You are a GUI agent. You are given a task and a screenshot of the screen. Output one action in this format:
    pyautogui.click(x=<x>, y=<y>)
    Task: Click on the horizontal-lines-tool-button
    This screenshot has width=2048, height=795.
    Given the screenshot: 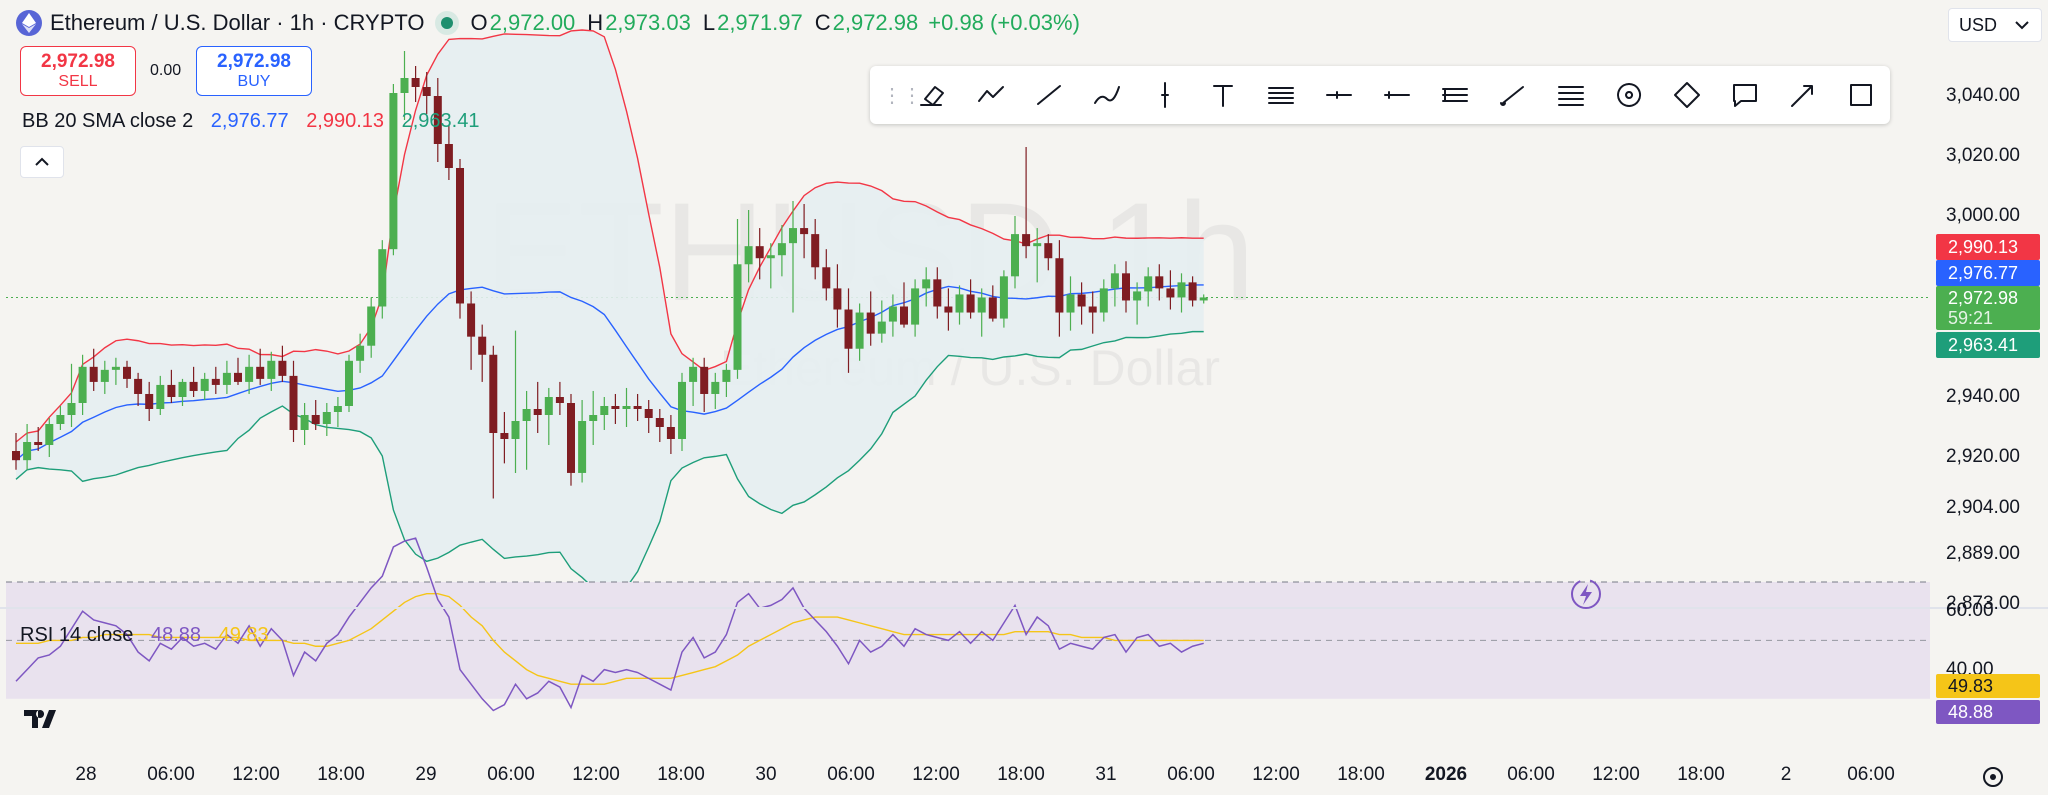 What is the action you would take?
    pyautogui.click(x=1281, y=95)
    